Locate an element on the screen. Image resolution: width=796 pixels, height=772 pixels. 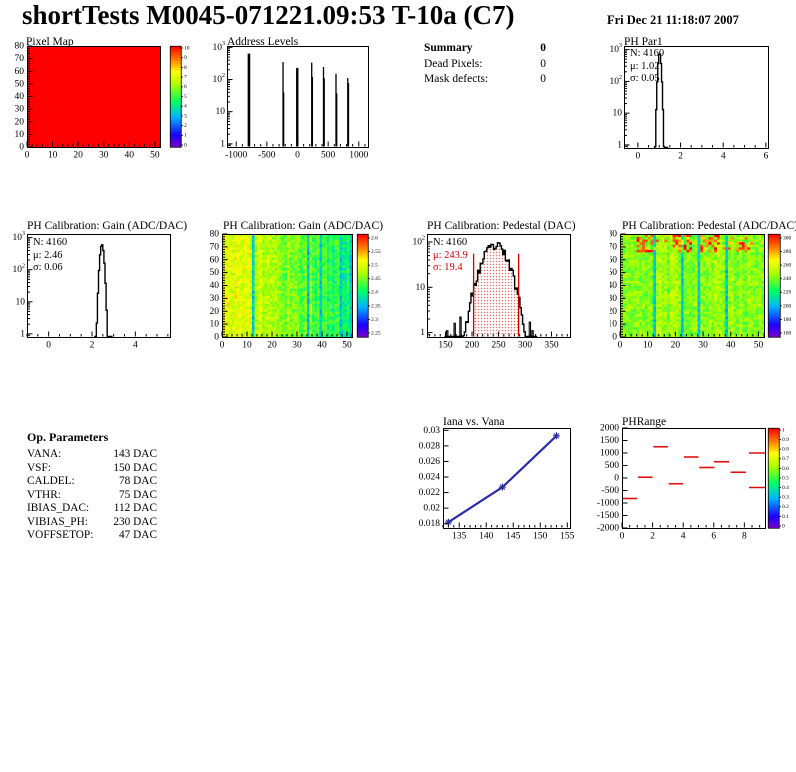
summary-row: Dead Pixels: 0 is located at coordinates (485, 65).